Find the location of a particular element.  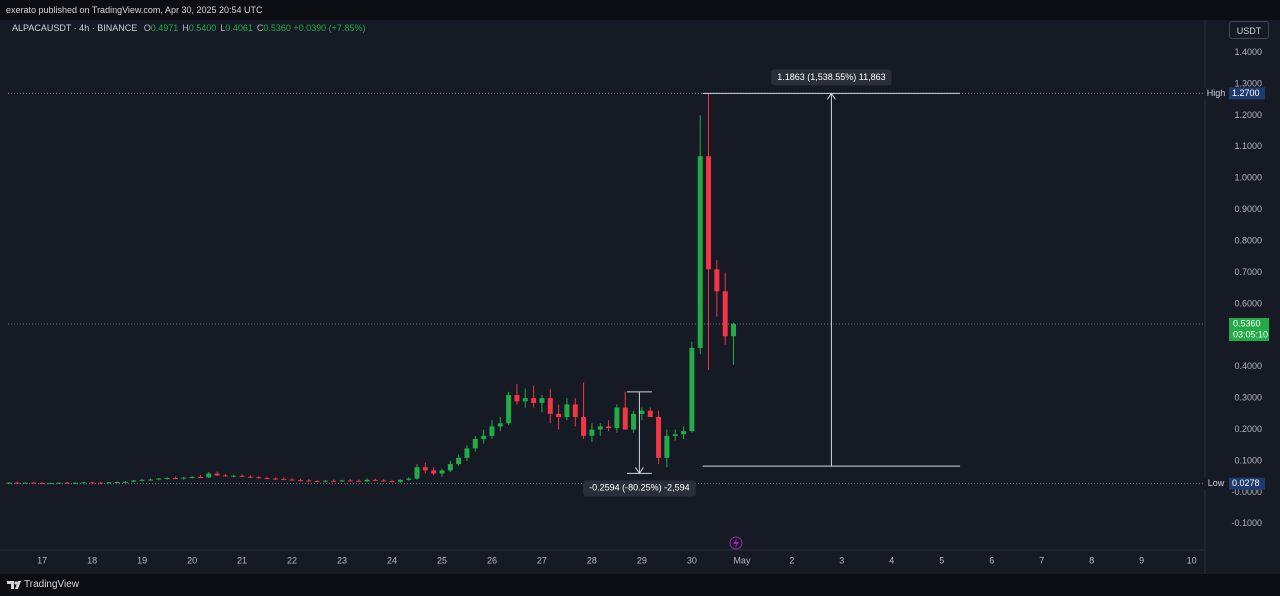

measure-label-text: 1.1863 (1,538.55%) 11,863 is located at coordinates (831, 77).